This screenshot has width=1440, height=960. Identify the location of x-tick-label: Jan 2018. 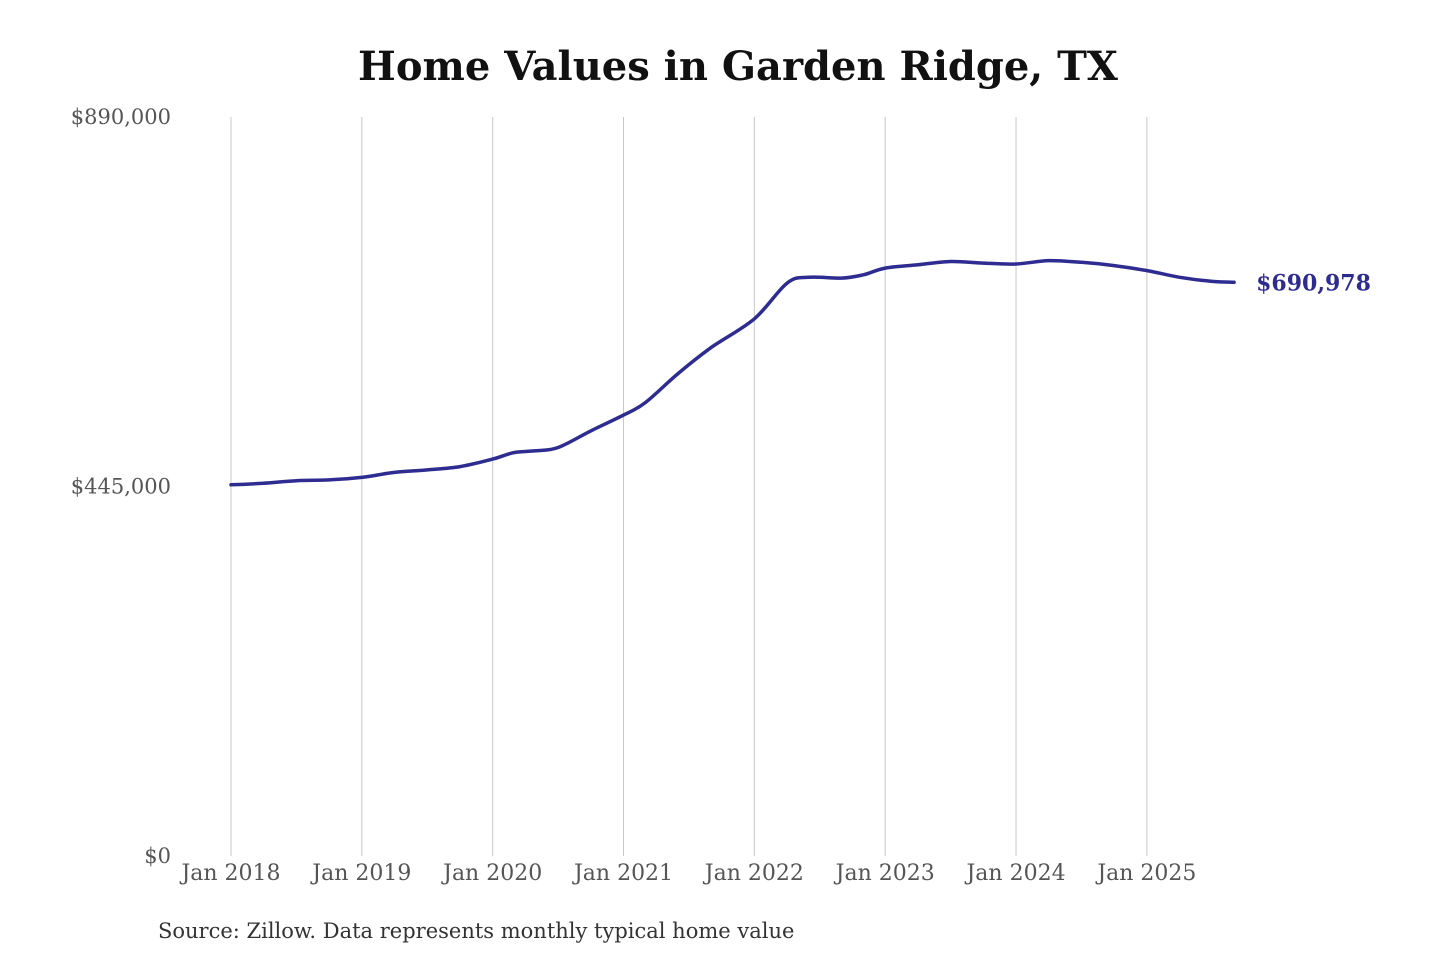
(229, 873).